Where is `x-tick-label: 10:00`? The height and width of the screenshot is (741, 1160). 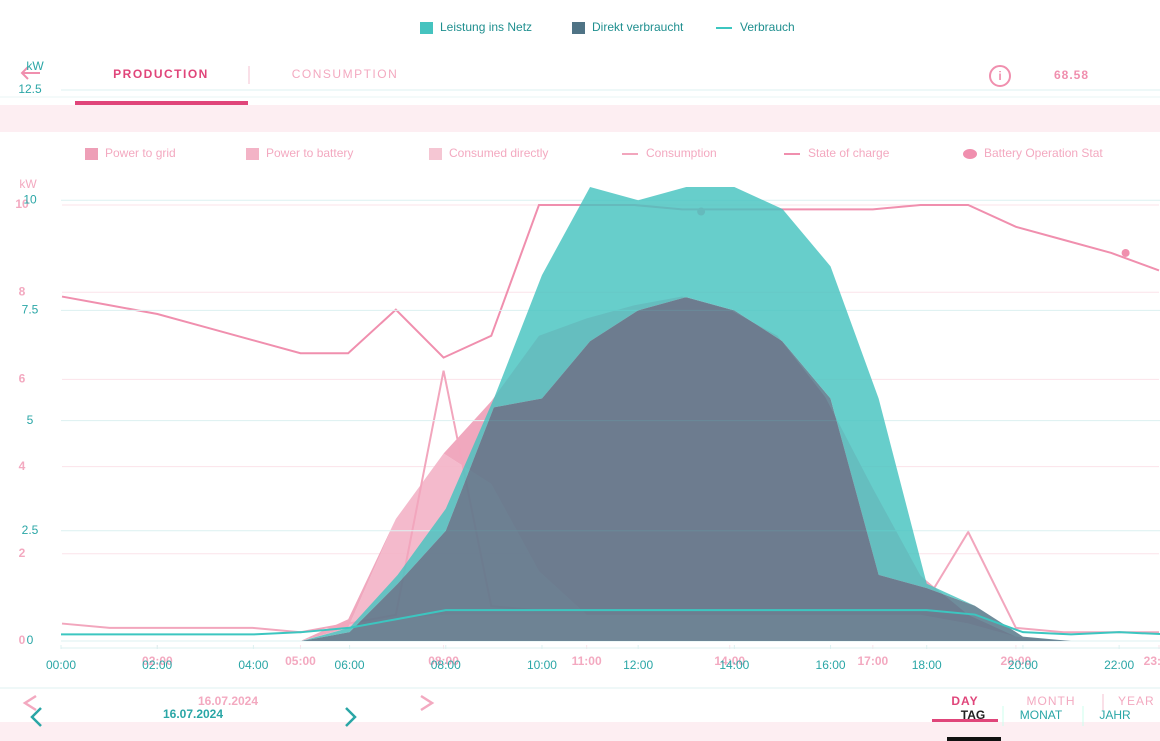 x-tick-label: 10:00 is located at coordinates (542, 665).